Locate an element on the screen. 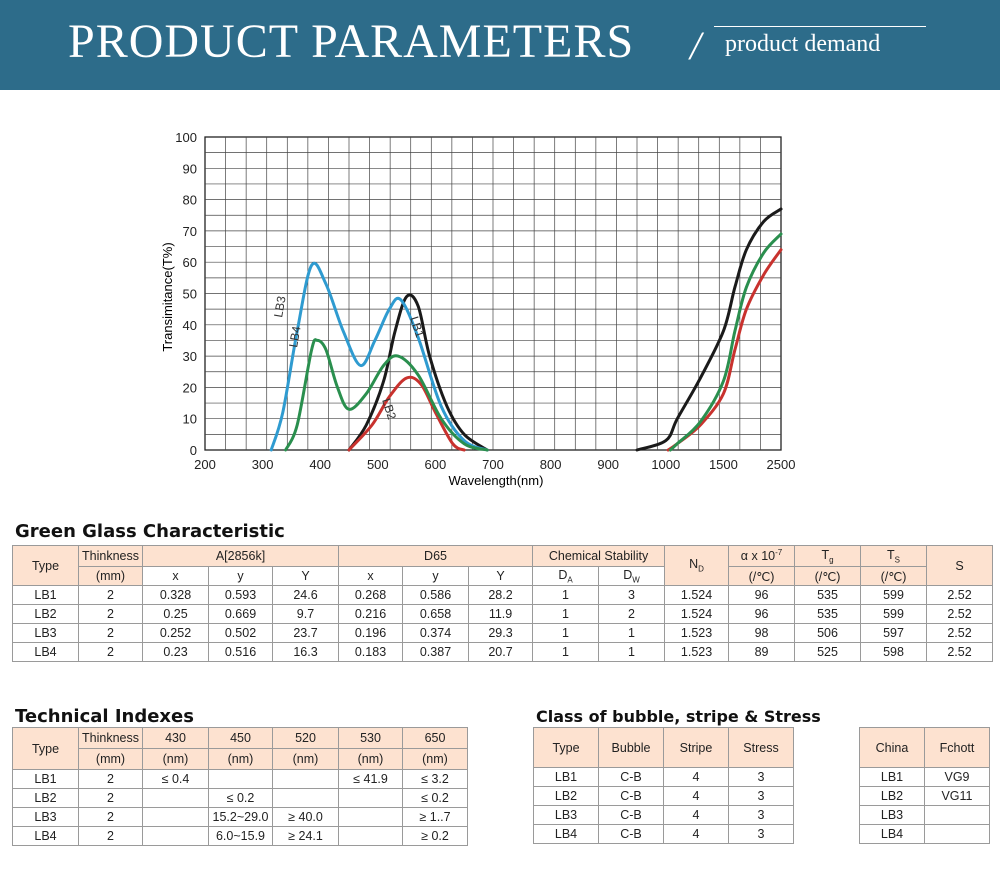 This screenshot has width=1000, height=884. gg-cell: 9.7 is located at coordinates (305, 614).